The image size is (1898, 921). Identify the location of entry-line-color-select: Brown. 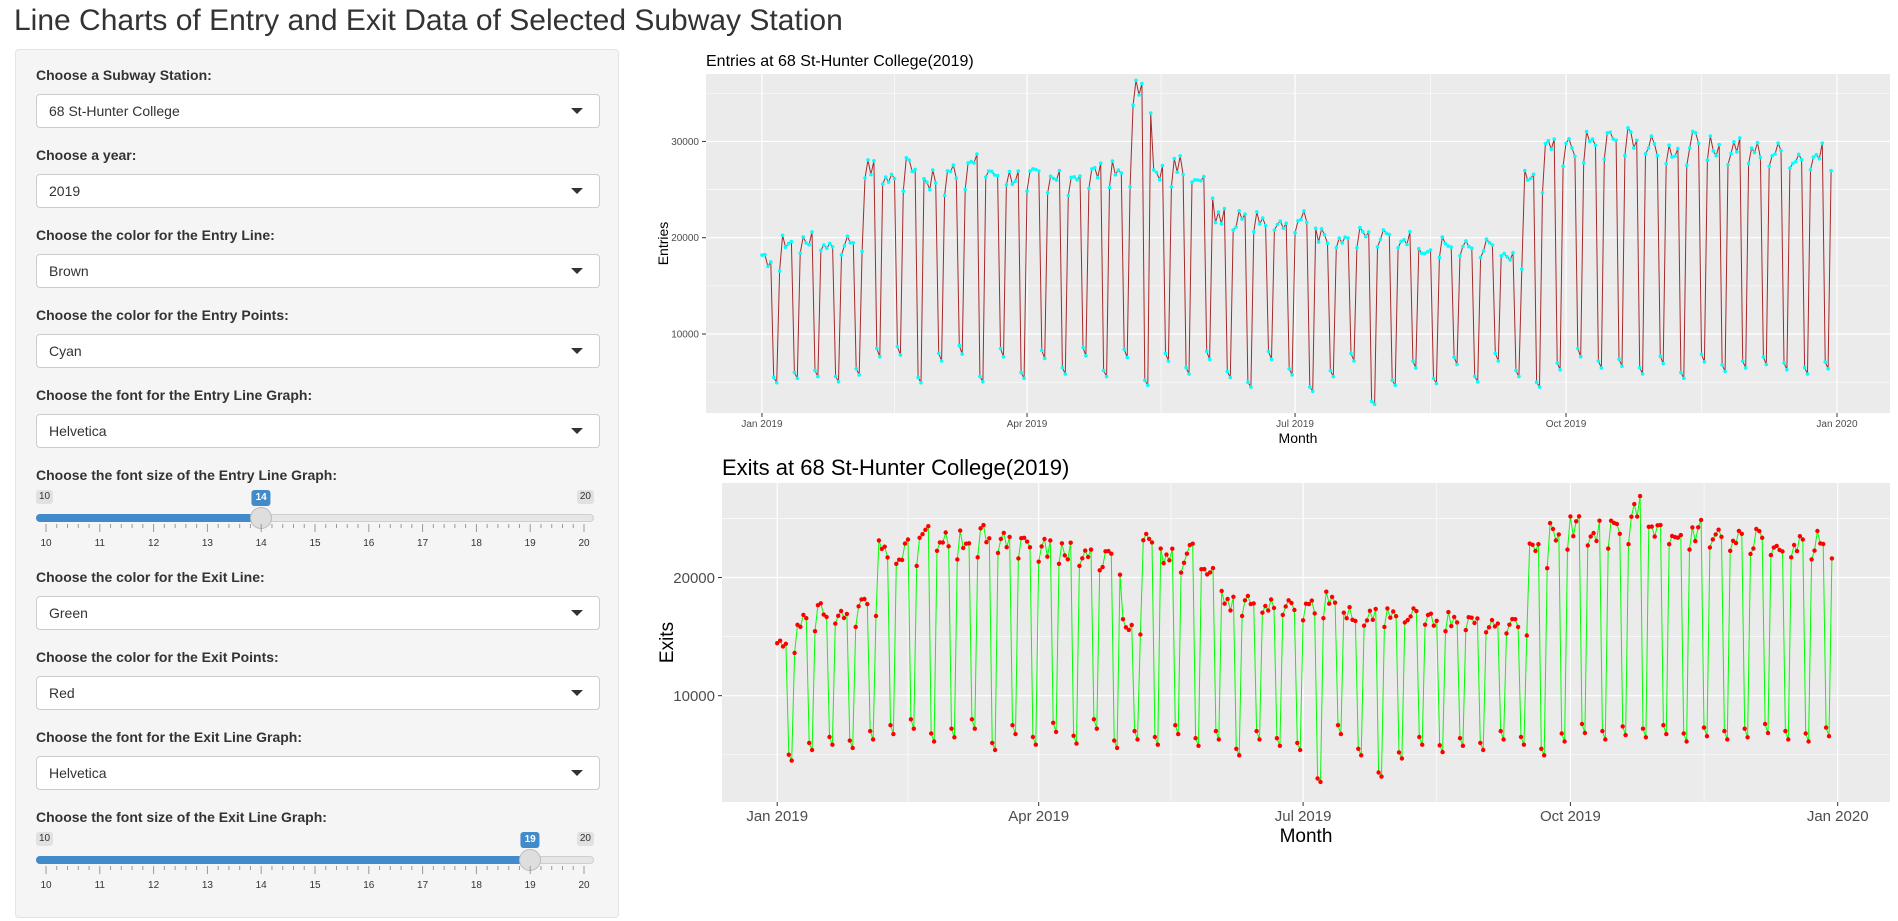
(318, 271).